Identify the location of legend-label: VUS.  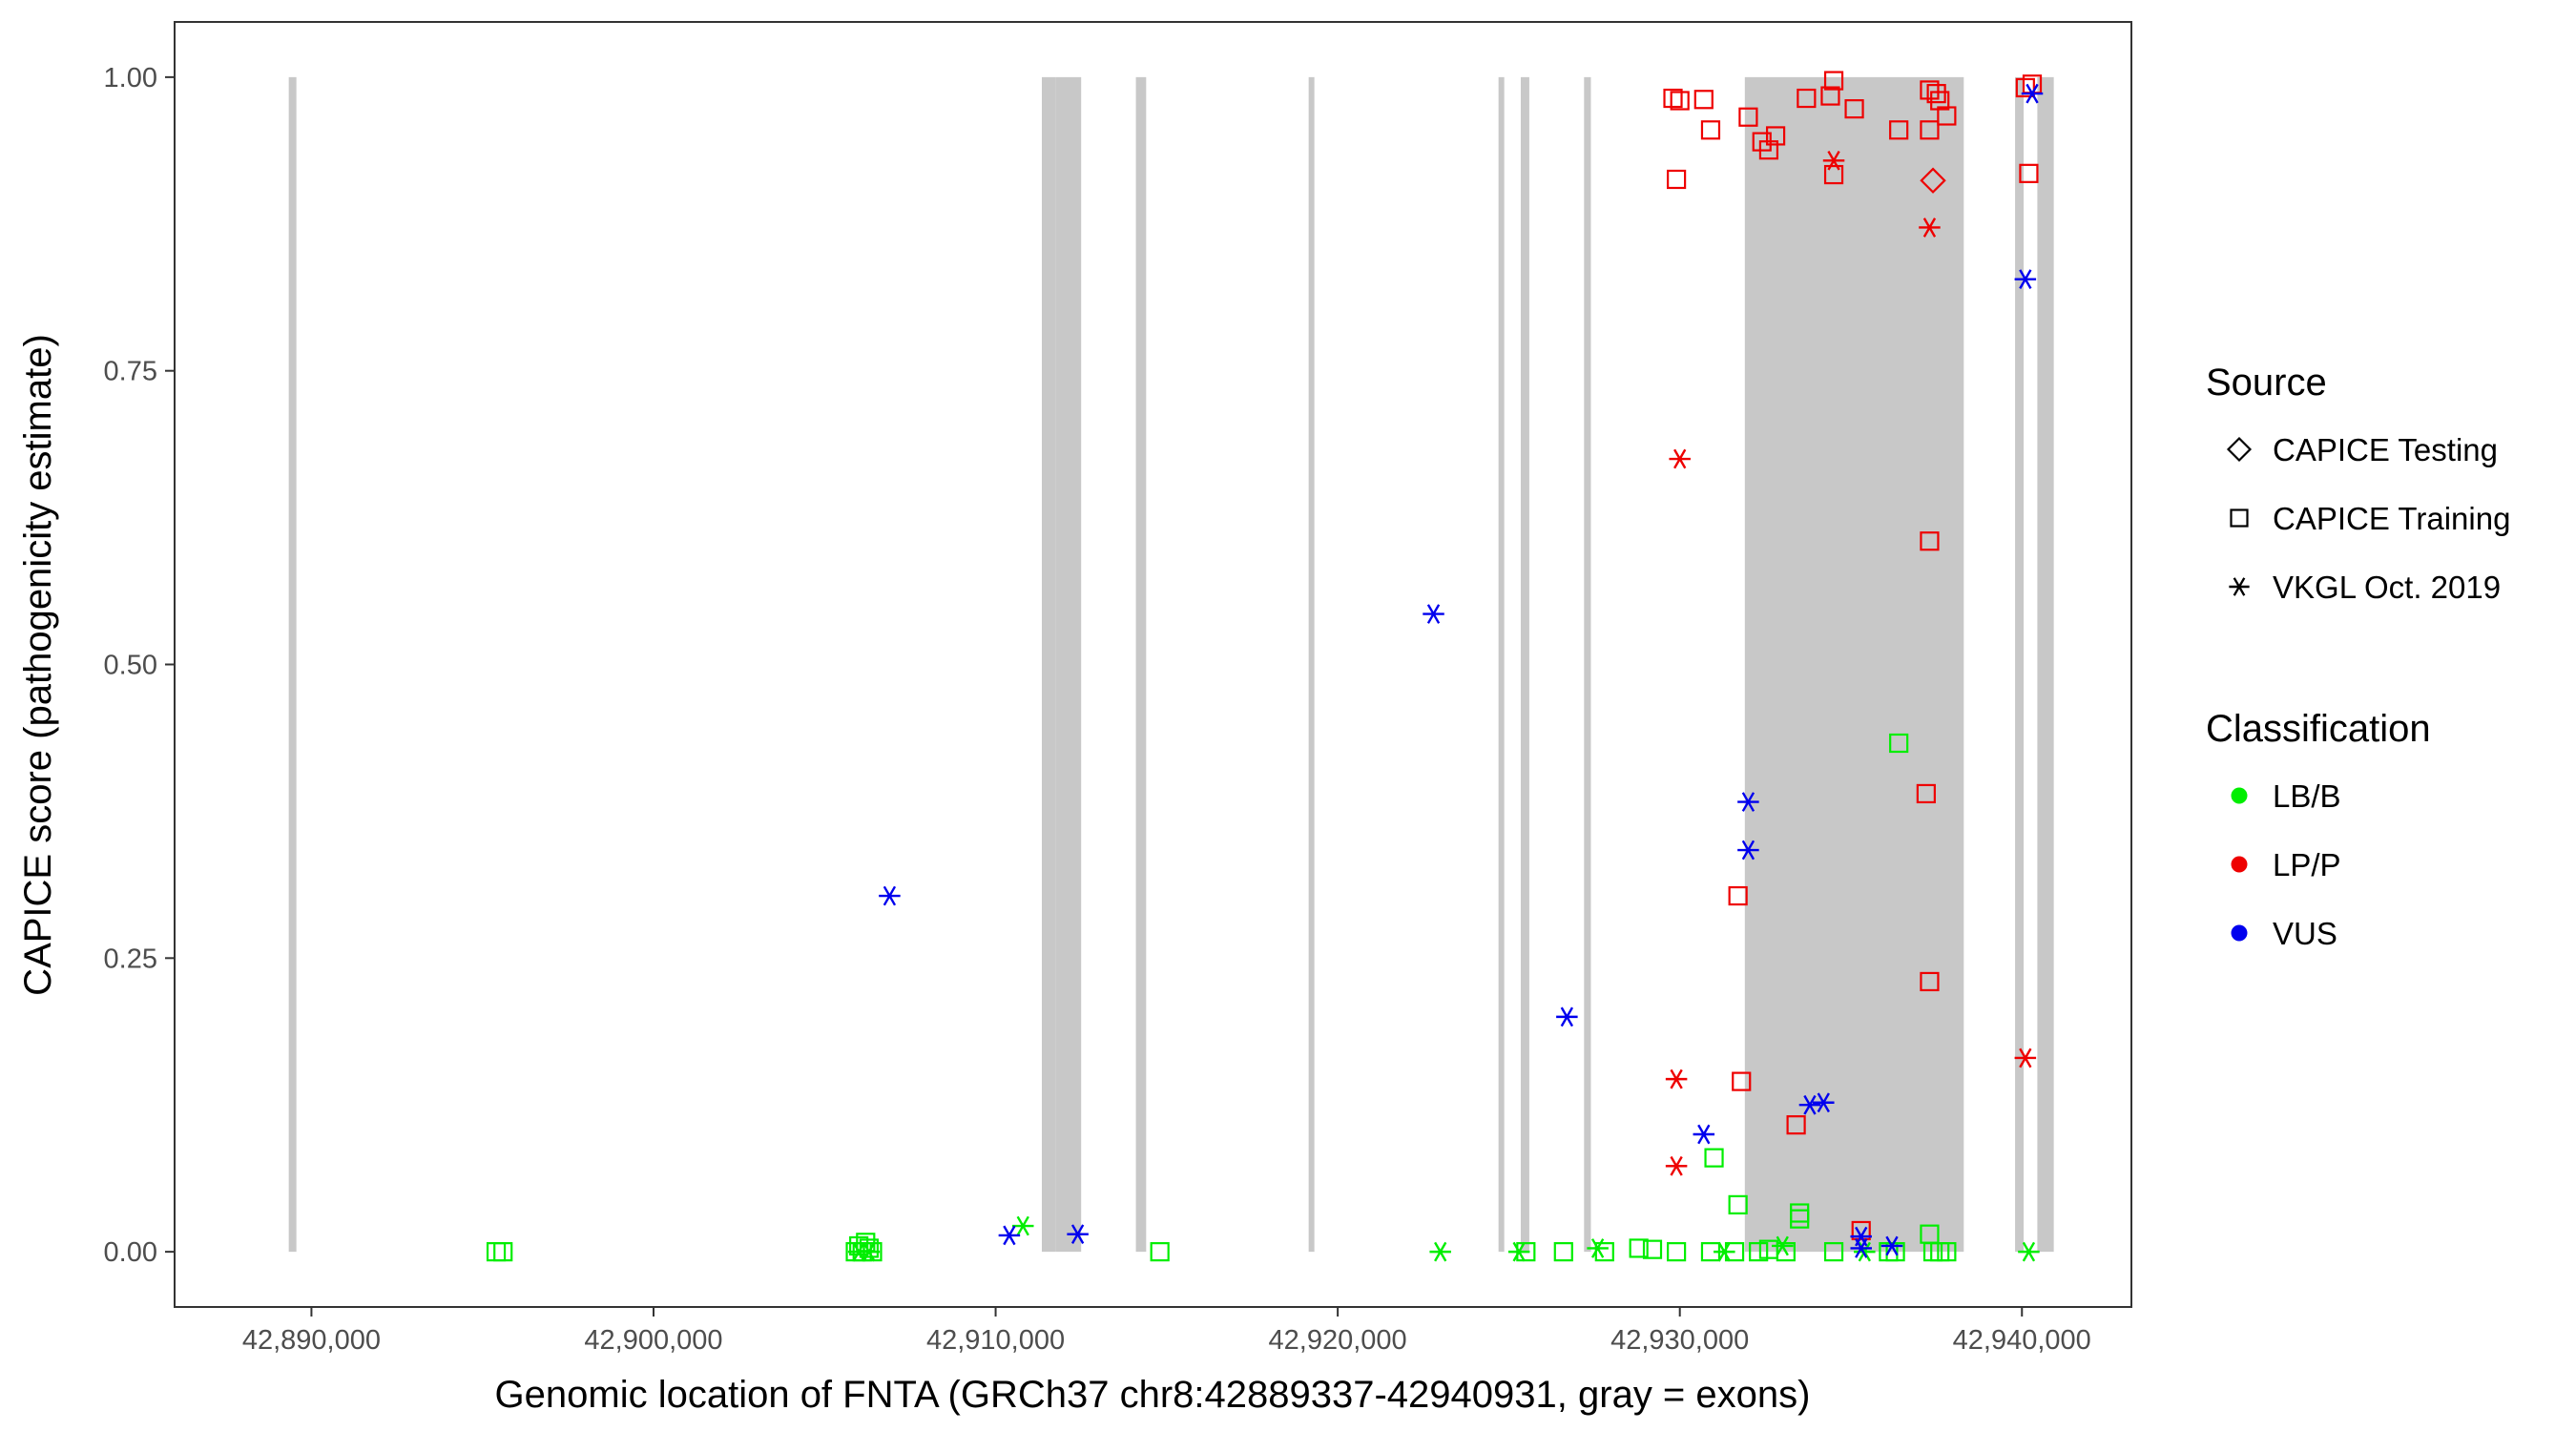
(2305, 933).